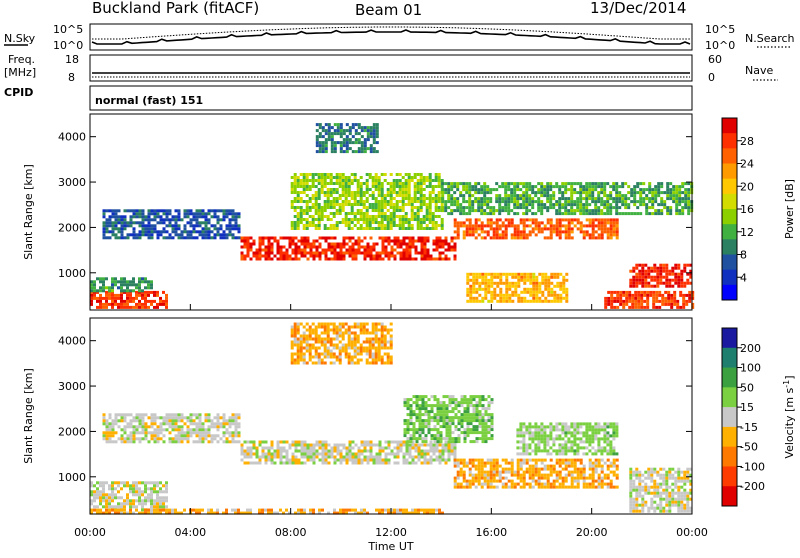 The image size is (800, 558). I want to click on freq-tick-8: 8, so click(71, 77).